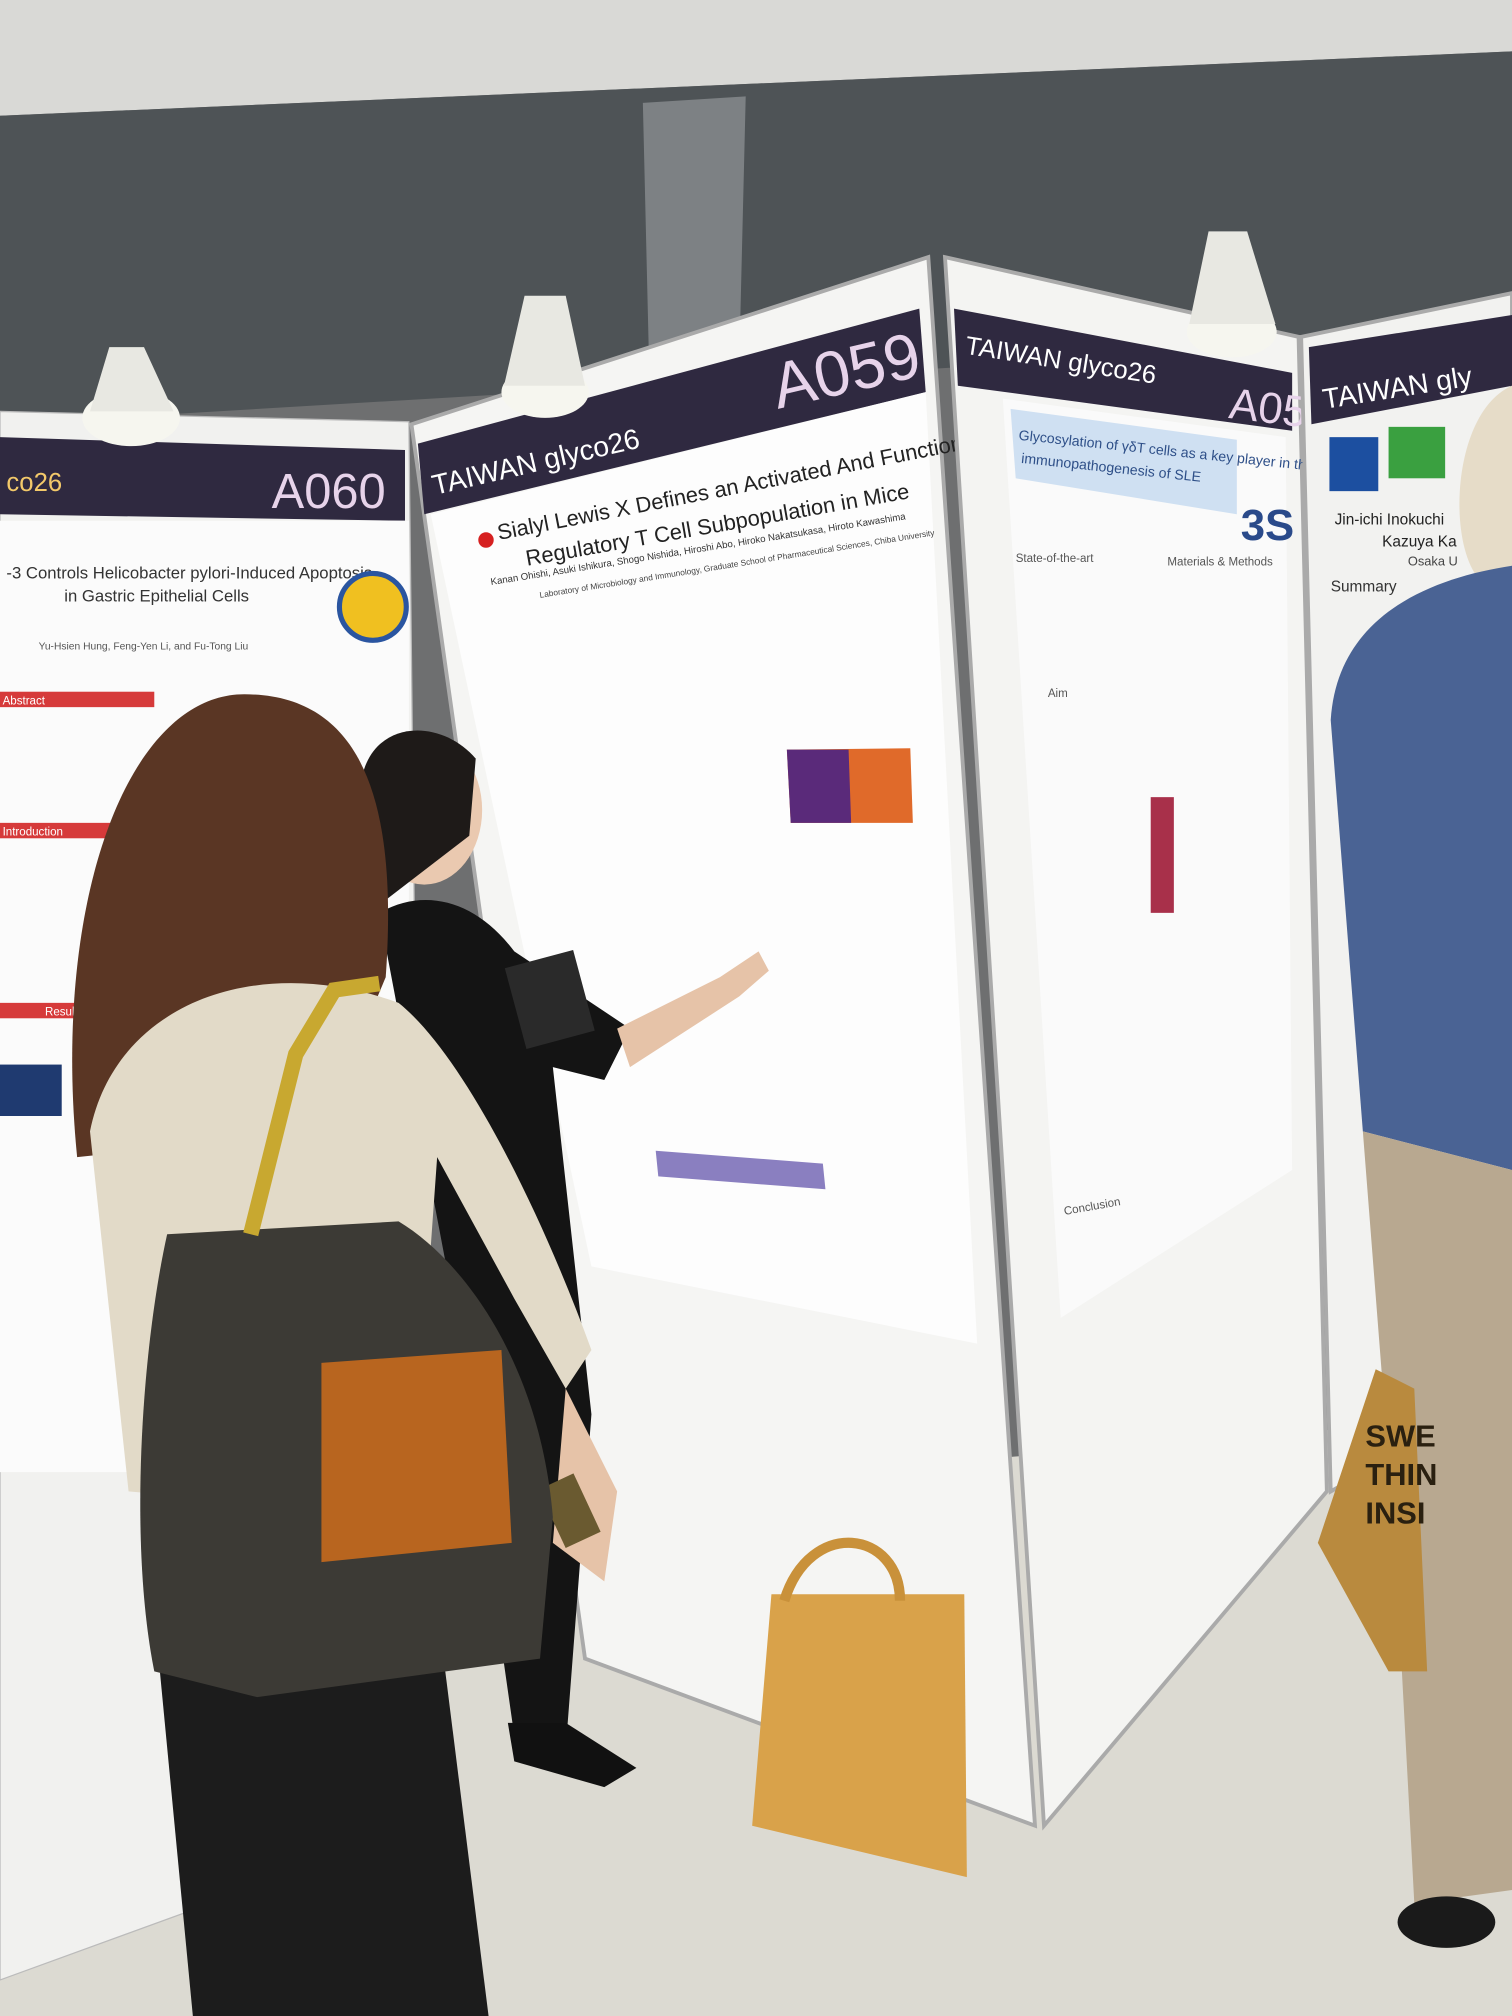  Describe the element at coordinates (1147, 858) in the screenshot. I see `poster` at that location.